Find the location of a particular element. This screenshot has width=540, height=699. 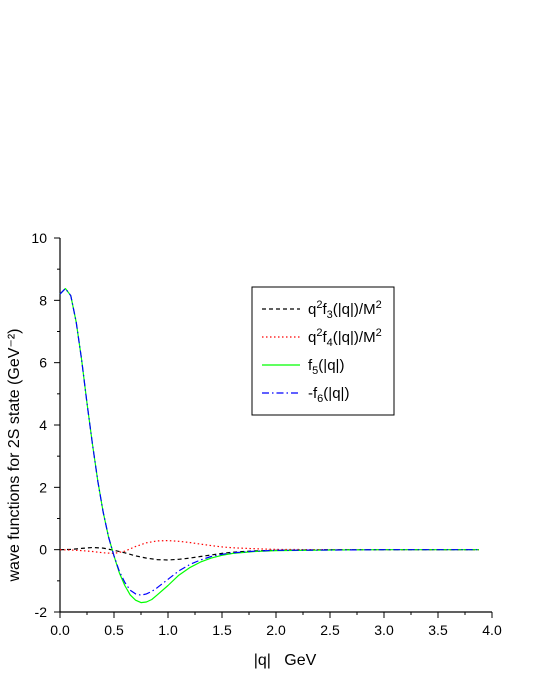

x-tick-label: 3.5 is located at coordinates (438, 630).